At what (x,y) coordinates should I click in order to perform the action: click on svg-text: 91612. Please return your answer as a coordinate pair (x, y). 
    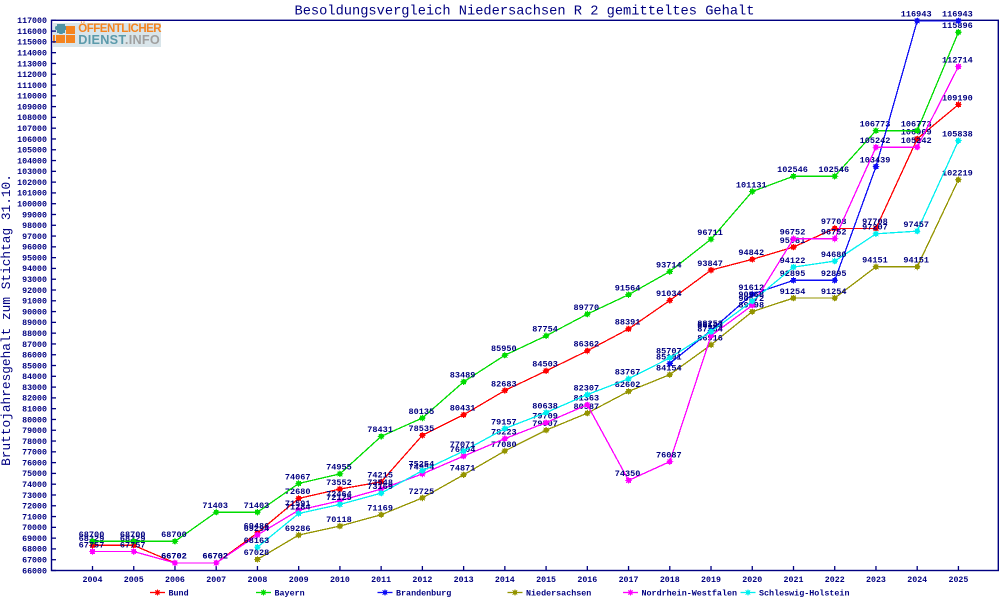
    Looking at the image, I should click on (751, 288).